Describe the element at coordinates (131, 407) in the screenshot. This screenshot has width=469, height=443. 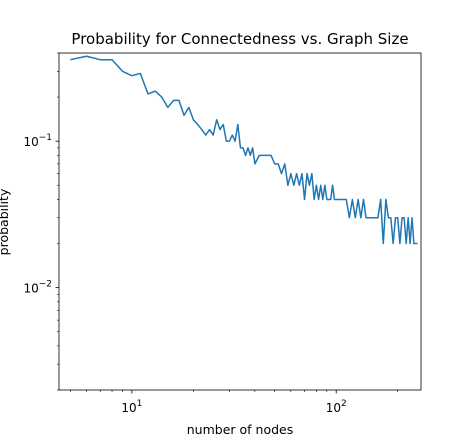
I see `x-tick-label-0: 10¹` at that location.